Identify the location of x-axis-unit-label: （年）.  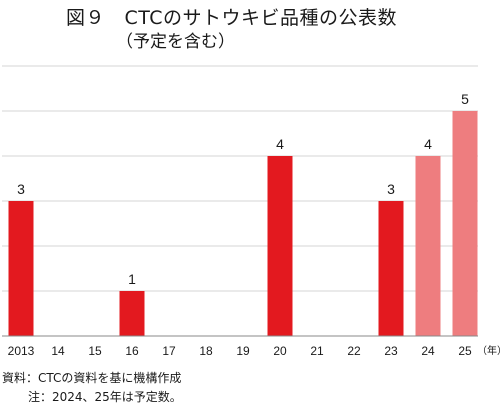
(488, 350).